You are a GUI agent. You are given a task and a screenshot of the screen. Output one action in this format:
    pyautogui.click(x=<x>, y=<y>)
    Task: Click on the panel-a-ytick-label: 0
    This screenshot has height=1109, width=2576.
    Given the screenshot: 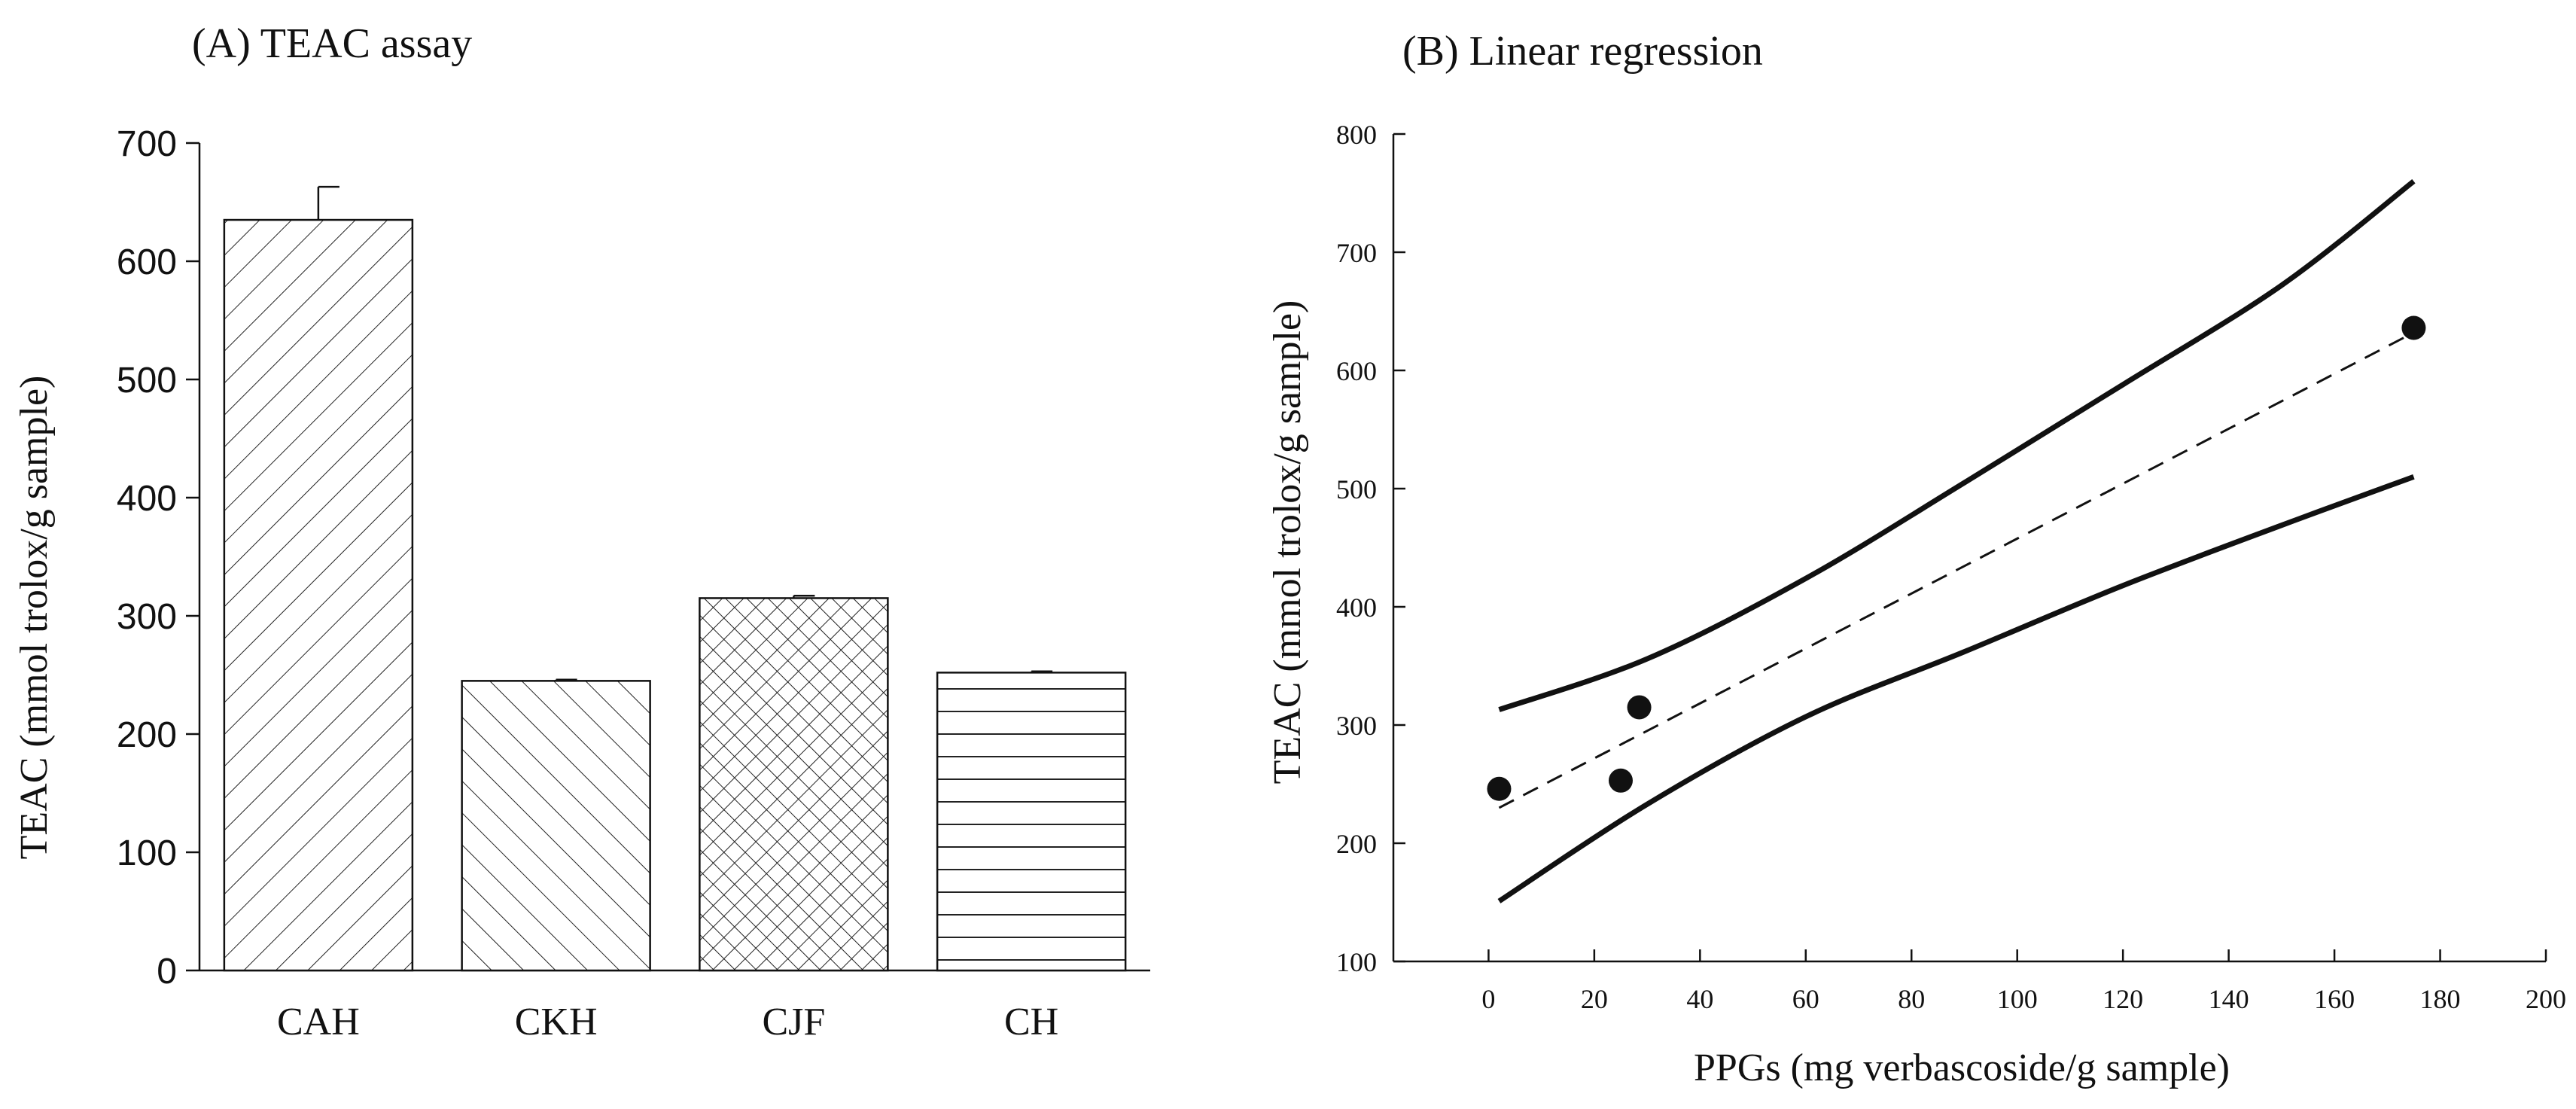 What is the action you would take?
    pyautogui.click(x=167, y=972)
    